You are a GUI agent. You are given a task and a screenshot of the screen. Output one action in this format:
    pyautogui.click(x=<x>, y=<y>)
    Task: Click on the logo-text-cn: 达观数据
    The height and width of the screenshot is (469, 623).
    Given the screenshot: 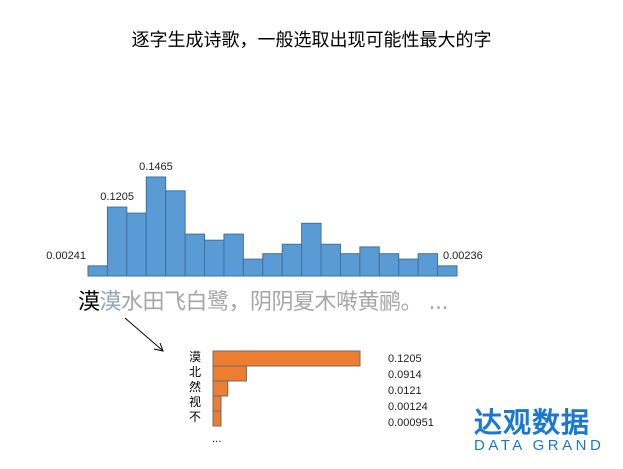 What is the action you would take?
    pyautogui.click(x=532, y=422)
    